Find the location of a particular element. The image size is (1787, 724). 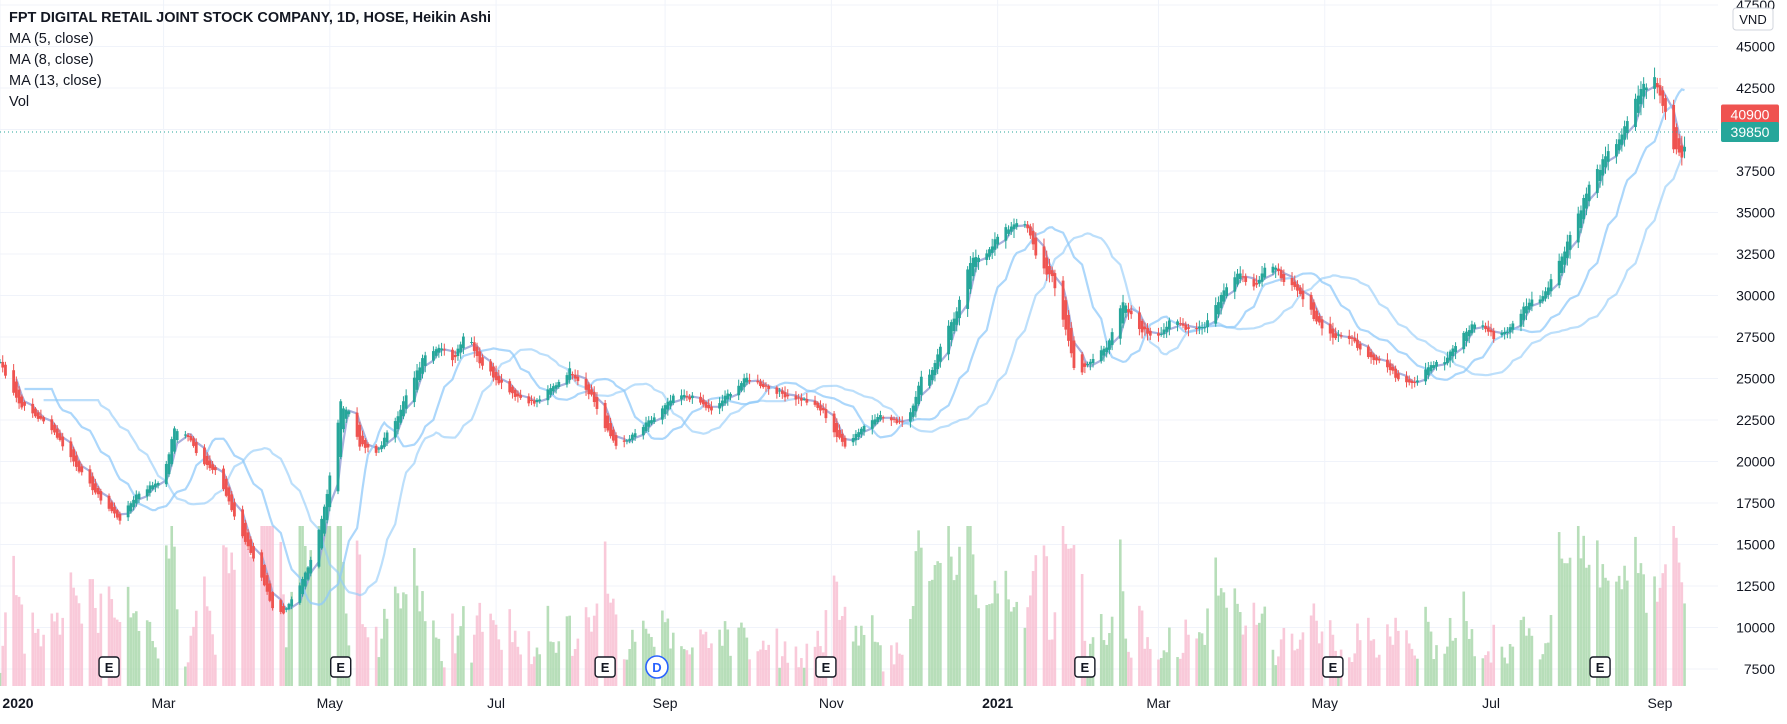

earnings-event-label: E is located at coordinates (1333, 667).